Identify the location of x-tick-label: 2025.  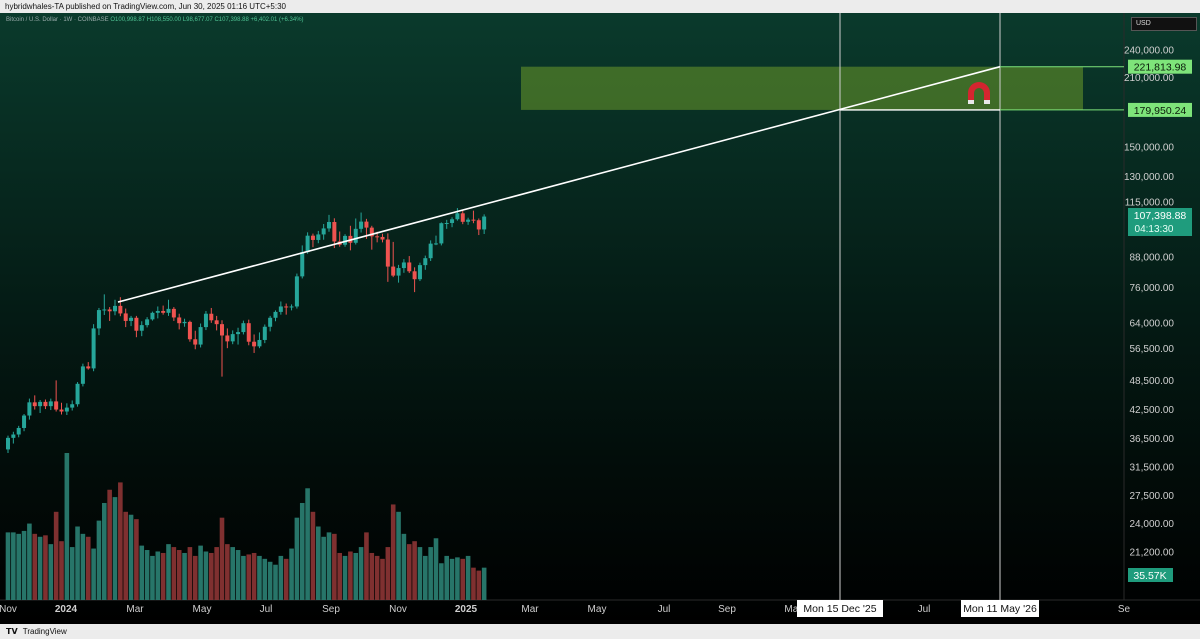
(466, 609).